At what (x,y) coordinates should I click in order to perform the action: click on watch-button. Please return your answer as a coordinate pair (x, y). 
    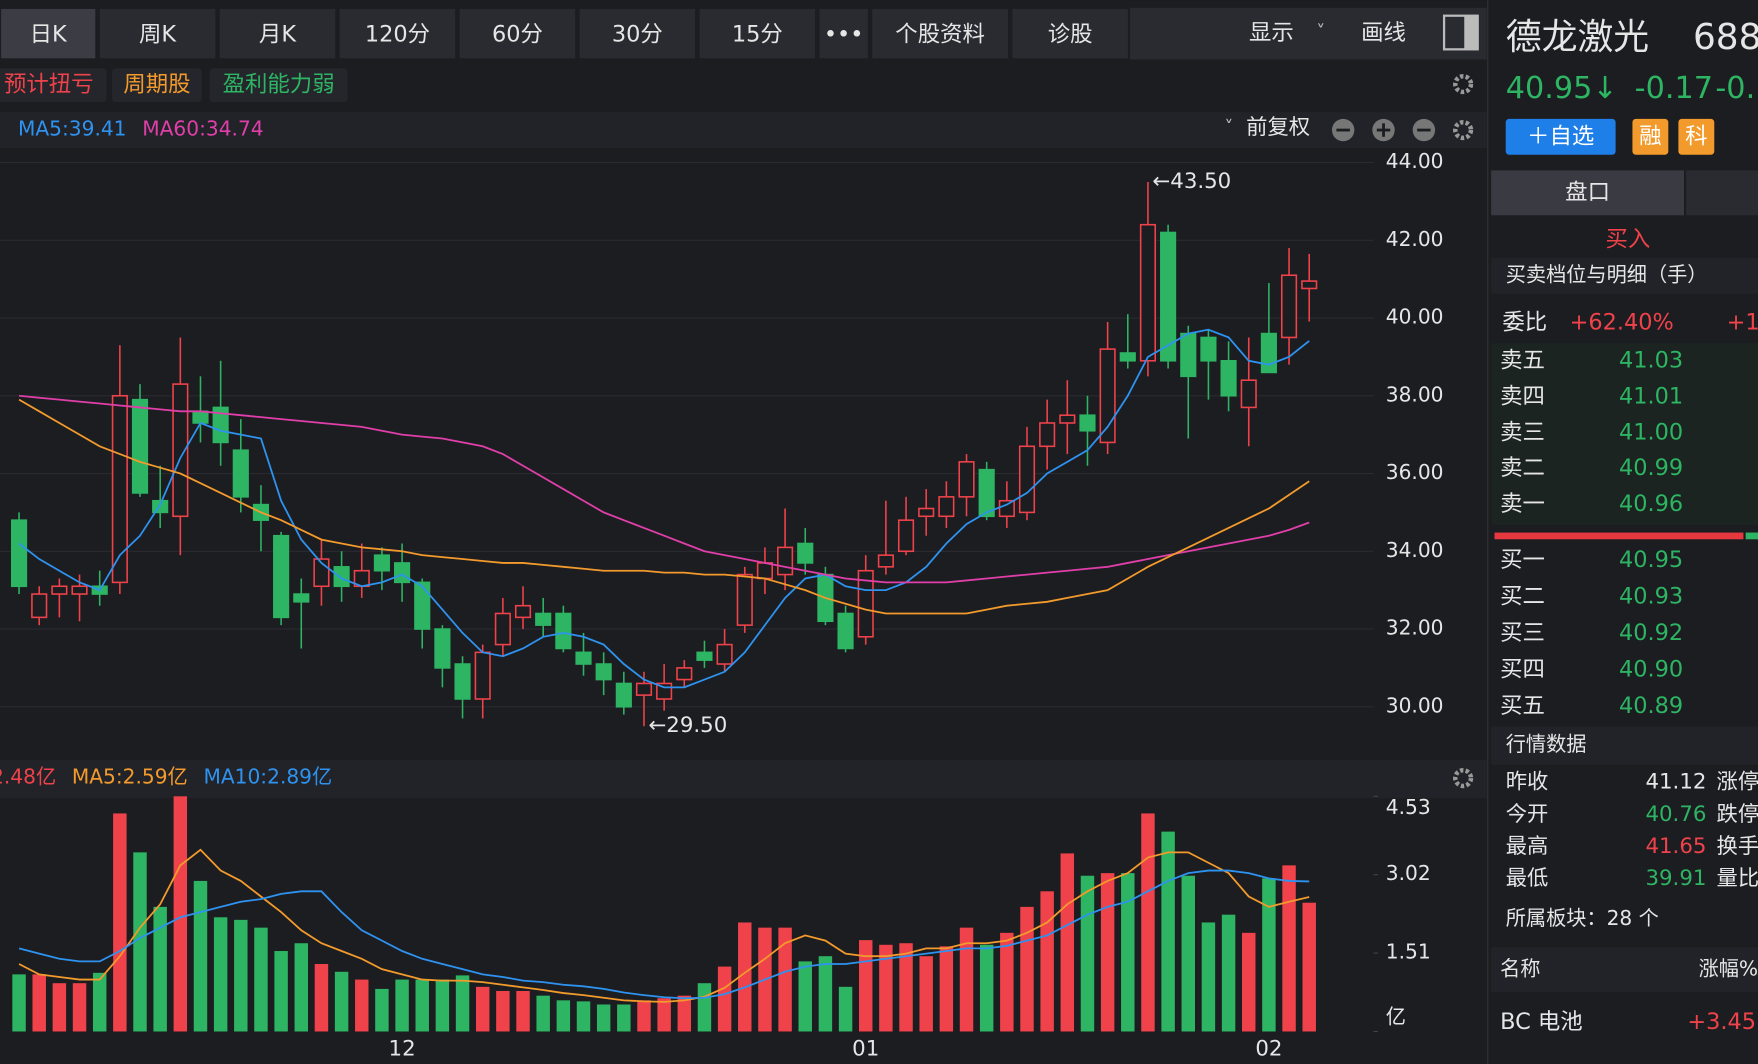
    Looking at the image, I should click on (1560, 136).